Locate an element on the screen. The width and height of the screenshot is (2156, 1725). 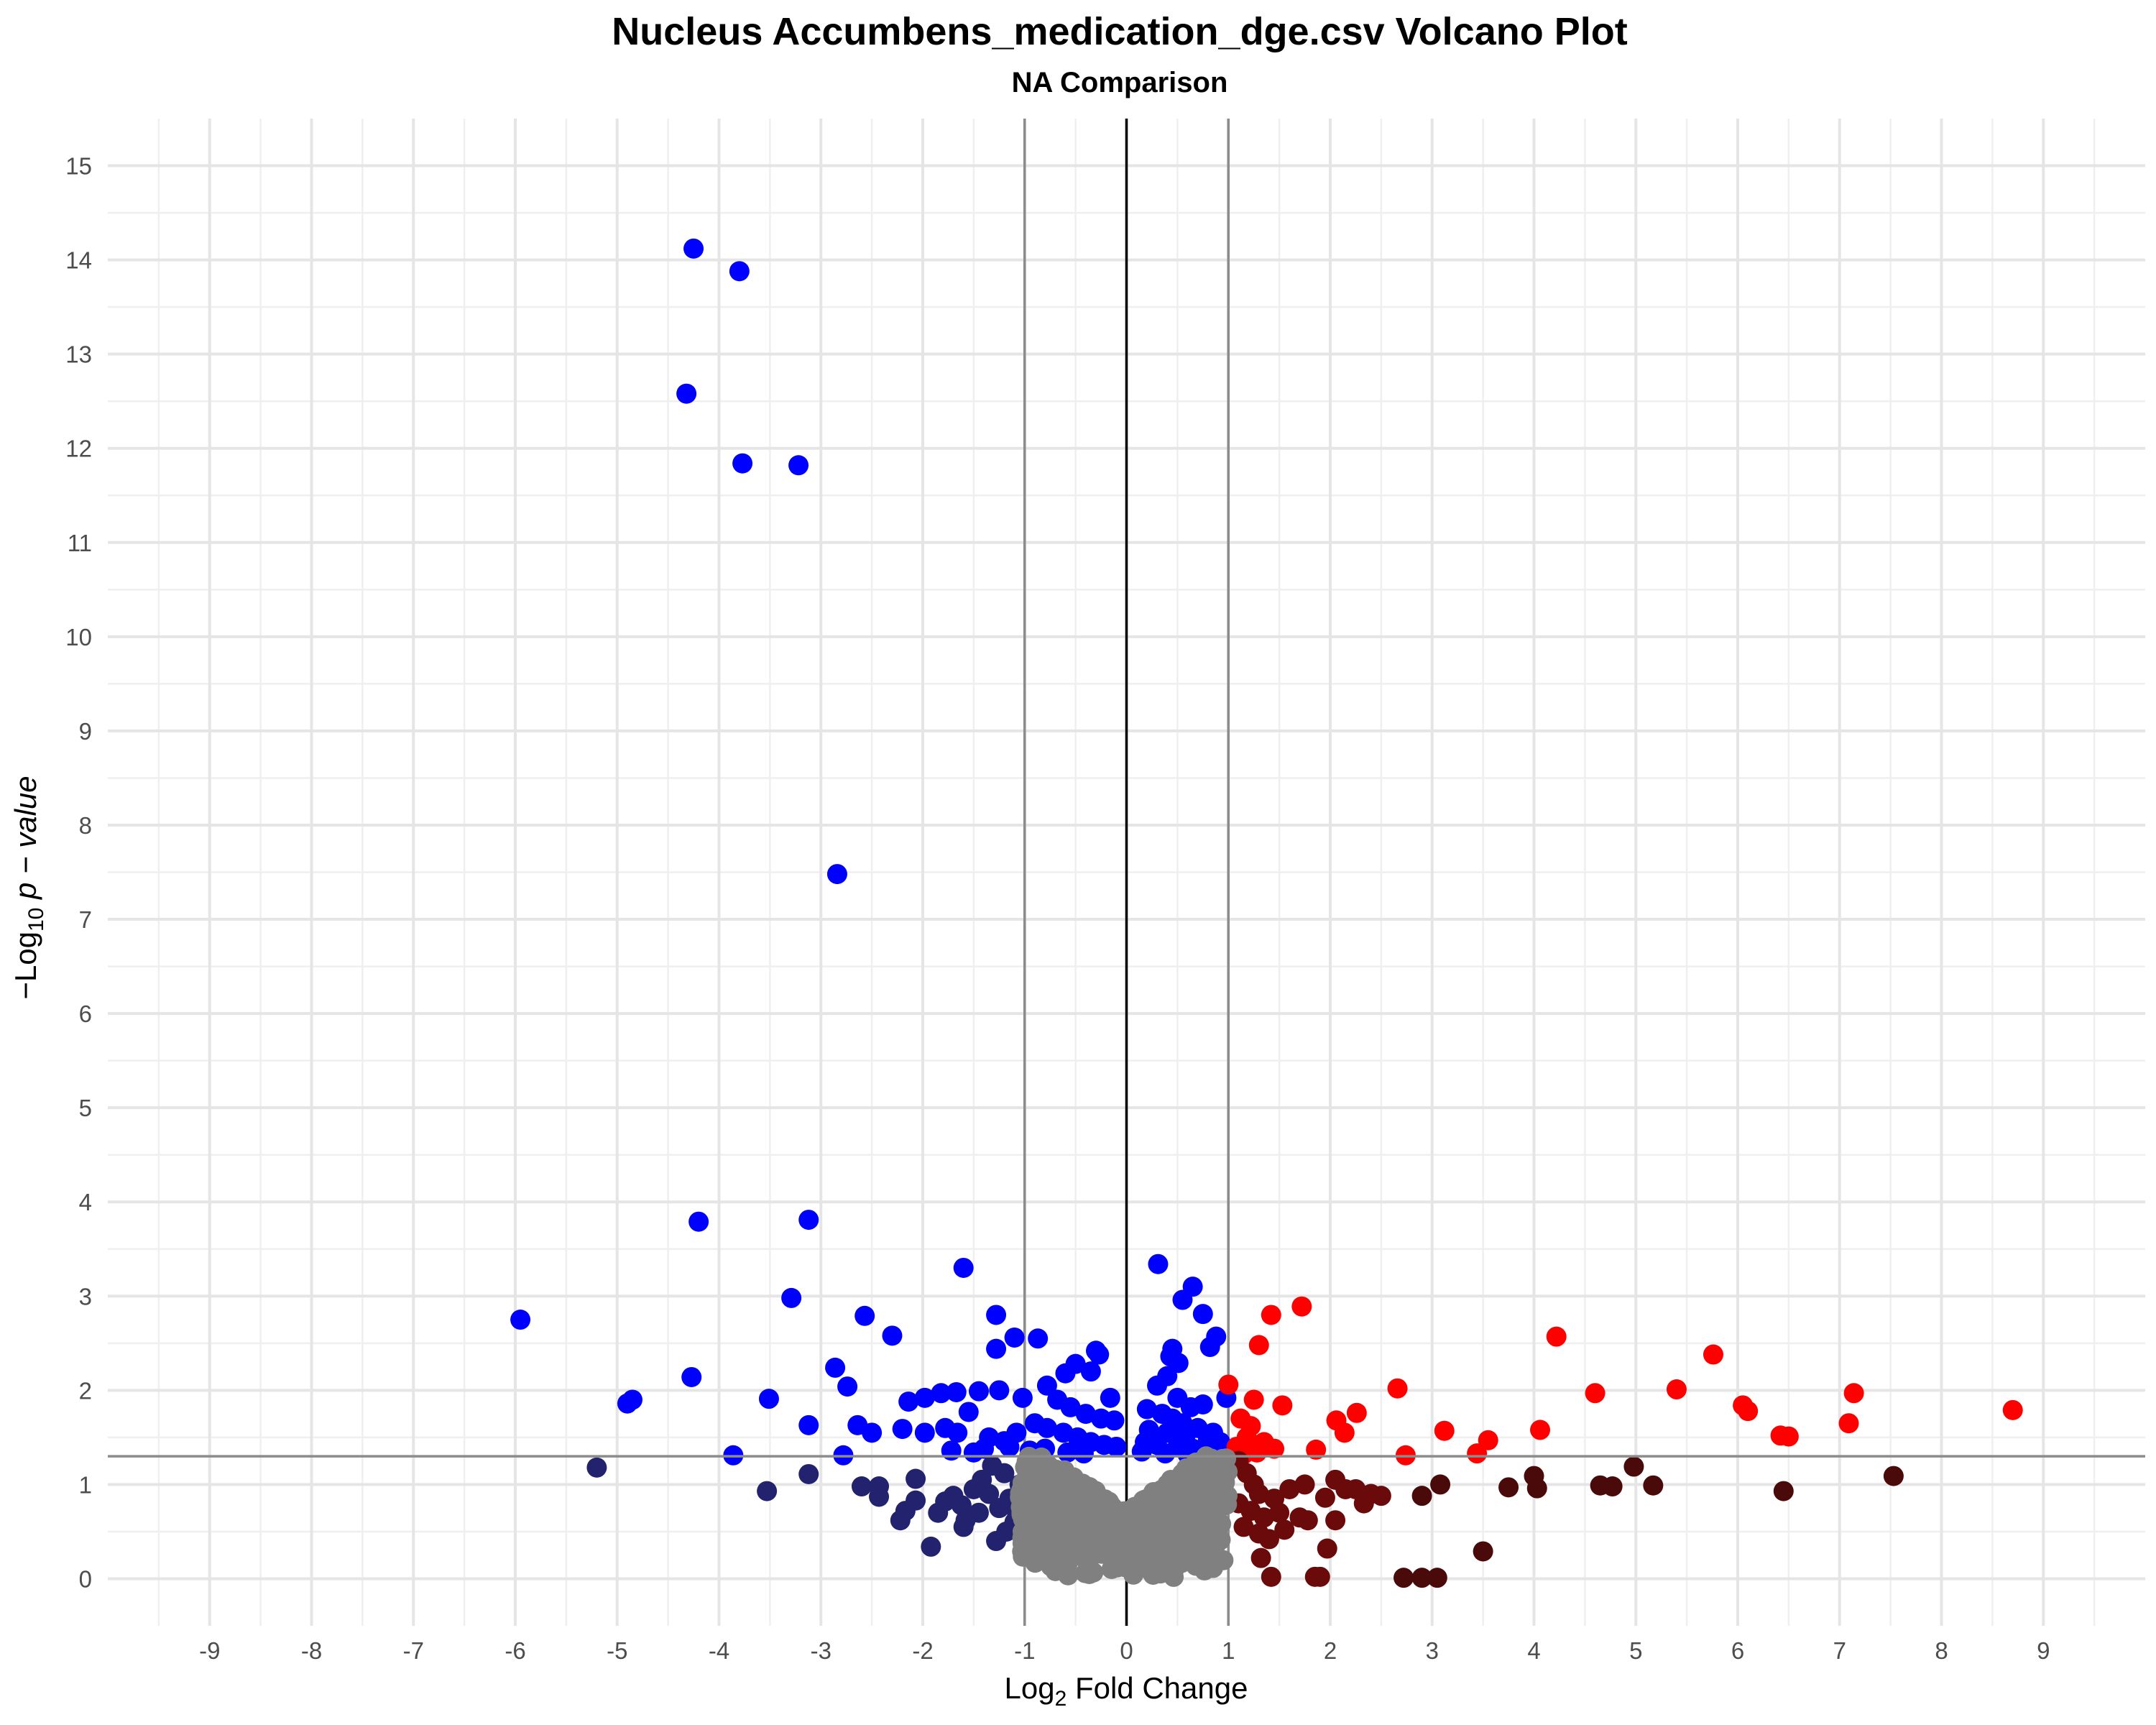
x-tick-label: 9 is located at coordinates (2044, 1650).